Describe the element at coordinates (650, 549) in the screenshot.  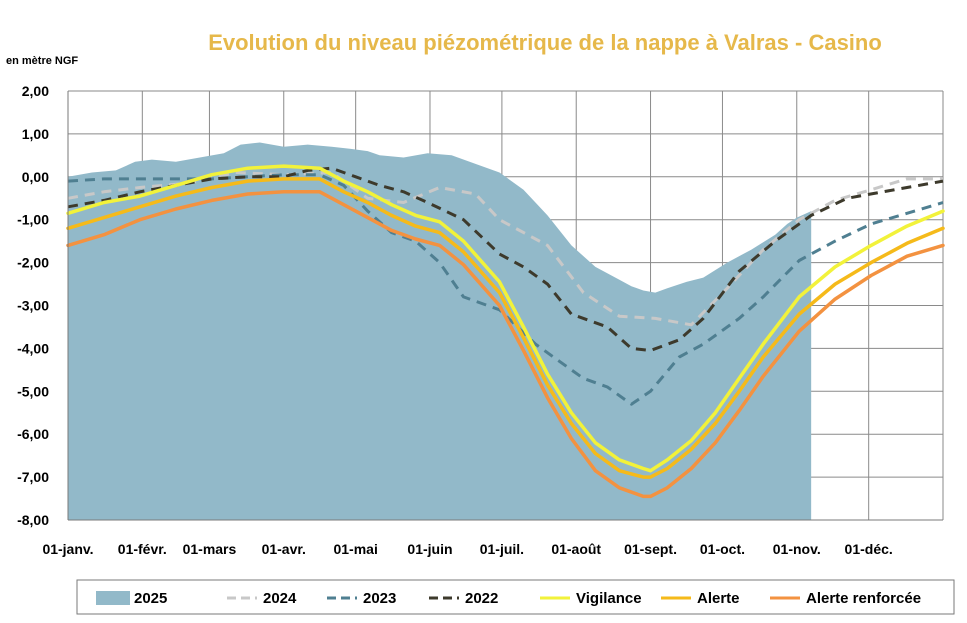
I see `x-tick-label: 01-sept.` at that location.